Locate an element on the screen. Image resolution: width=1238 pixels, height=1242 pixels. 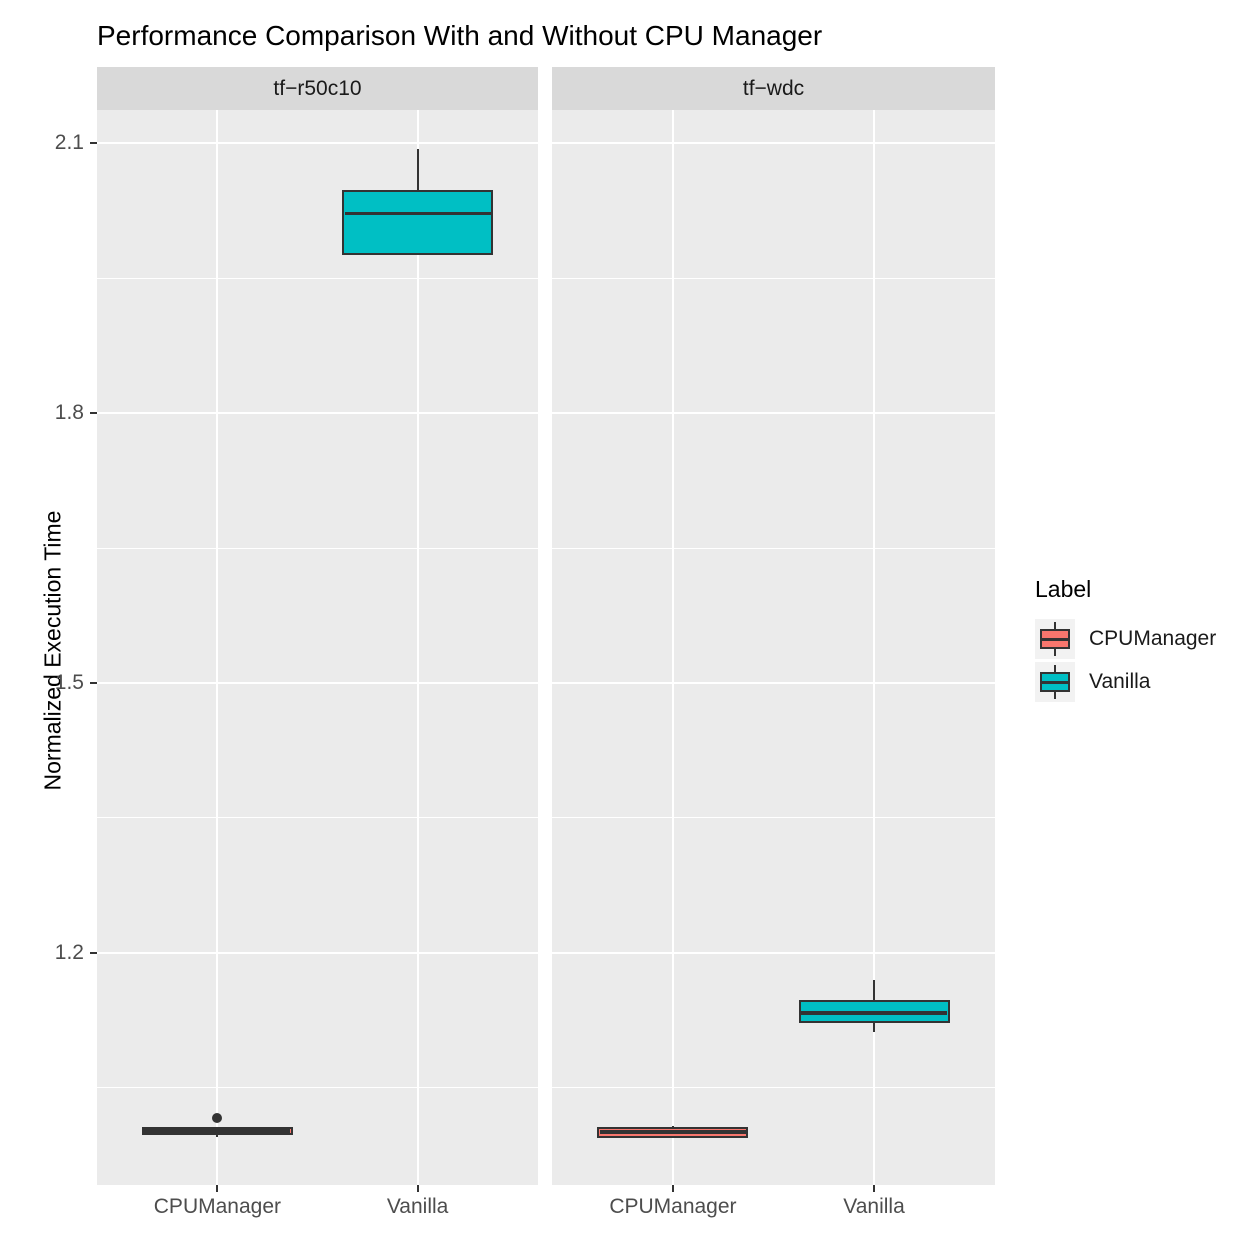
legend-entry-label: Vanilla is located at coordinates (1120, 681).